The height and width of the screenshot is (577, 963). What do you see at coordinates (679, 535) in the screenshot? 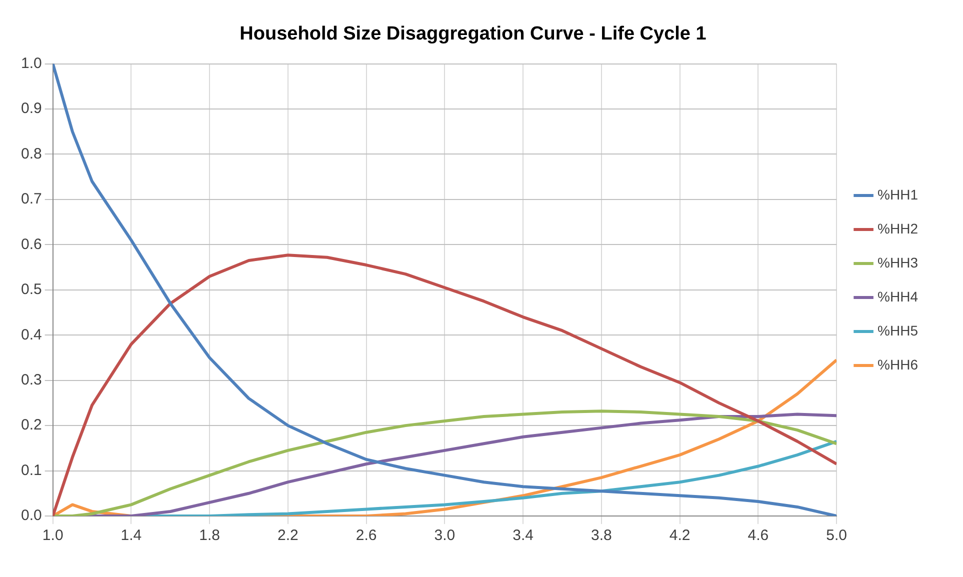
I see `x-tick-label: 4.2` at bounding box center [679, 535].